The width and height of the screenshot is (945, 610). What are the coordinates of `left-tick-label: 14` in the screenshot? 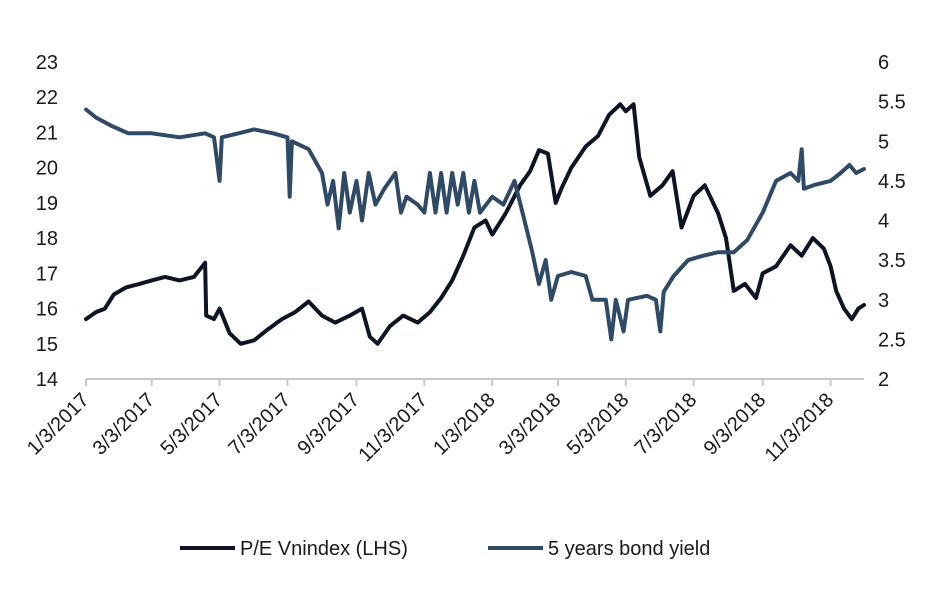 It's located at (47, 380).